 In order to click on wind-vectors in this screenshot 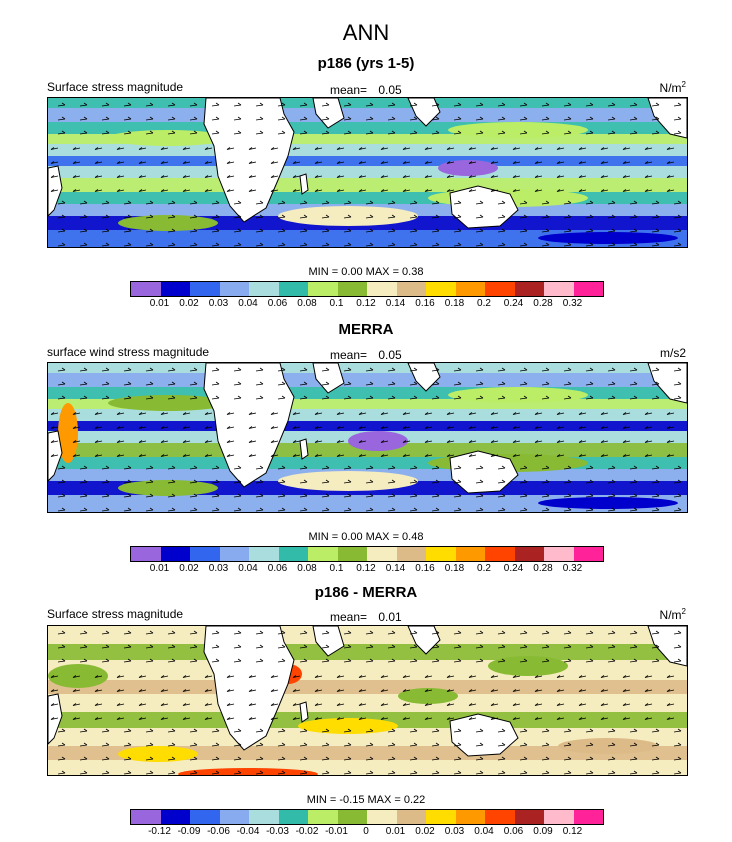, I will do `click(366, 174)`.